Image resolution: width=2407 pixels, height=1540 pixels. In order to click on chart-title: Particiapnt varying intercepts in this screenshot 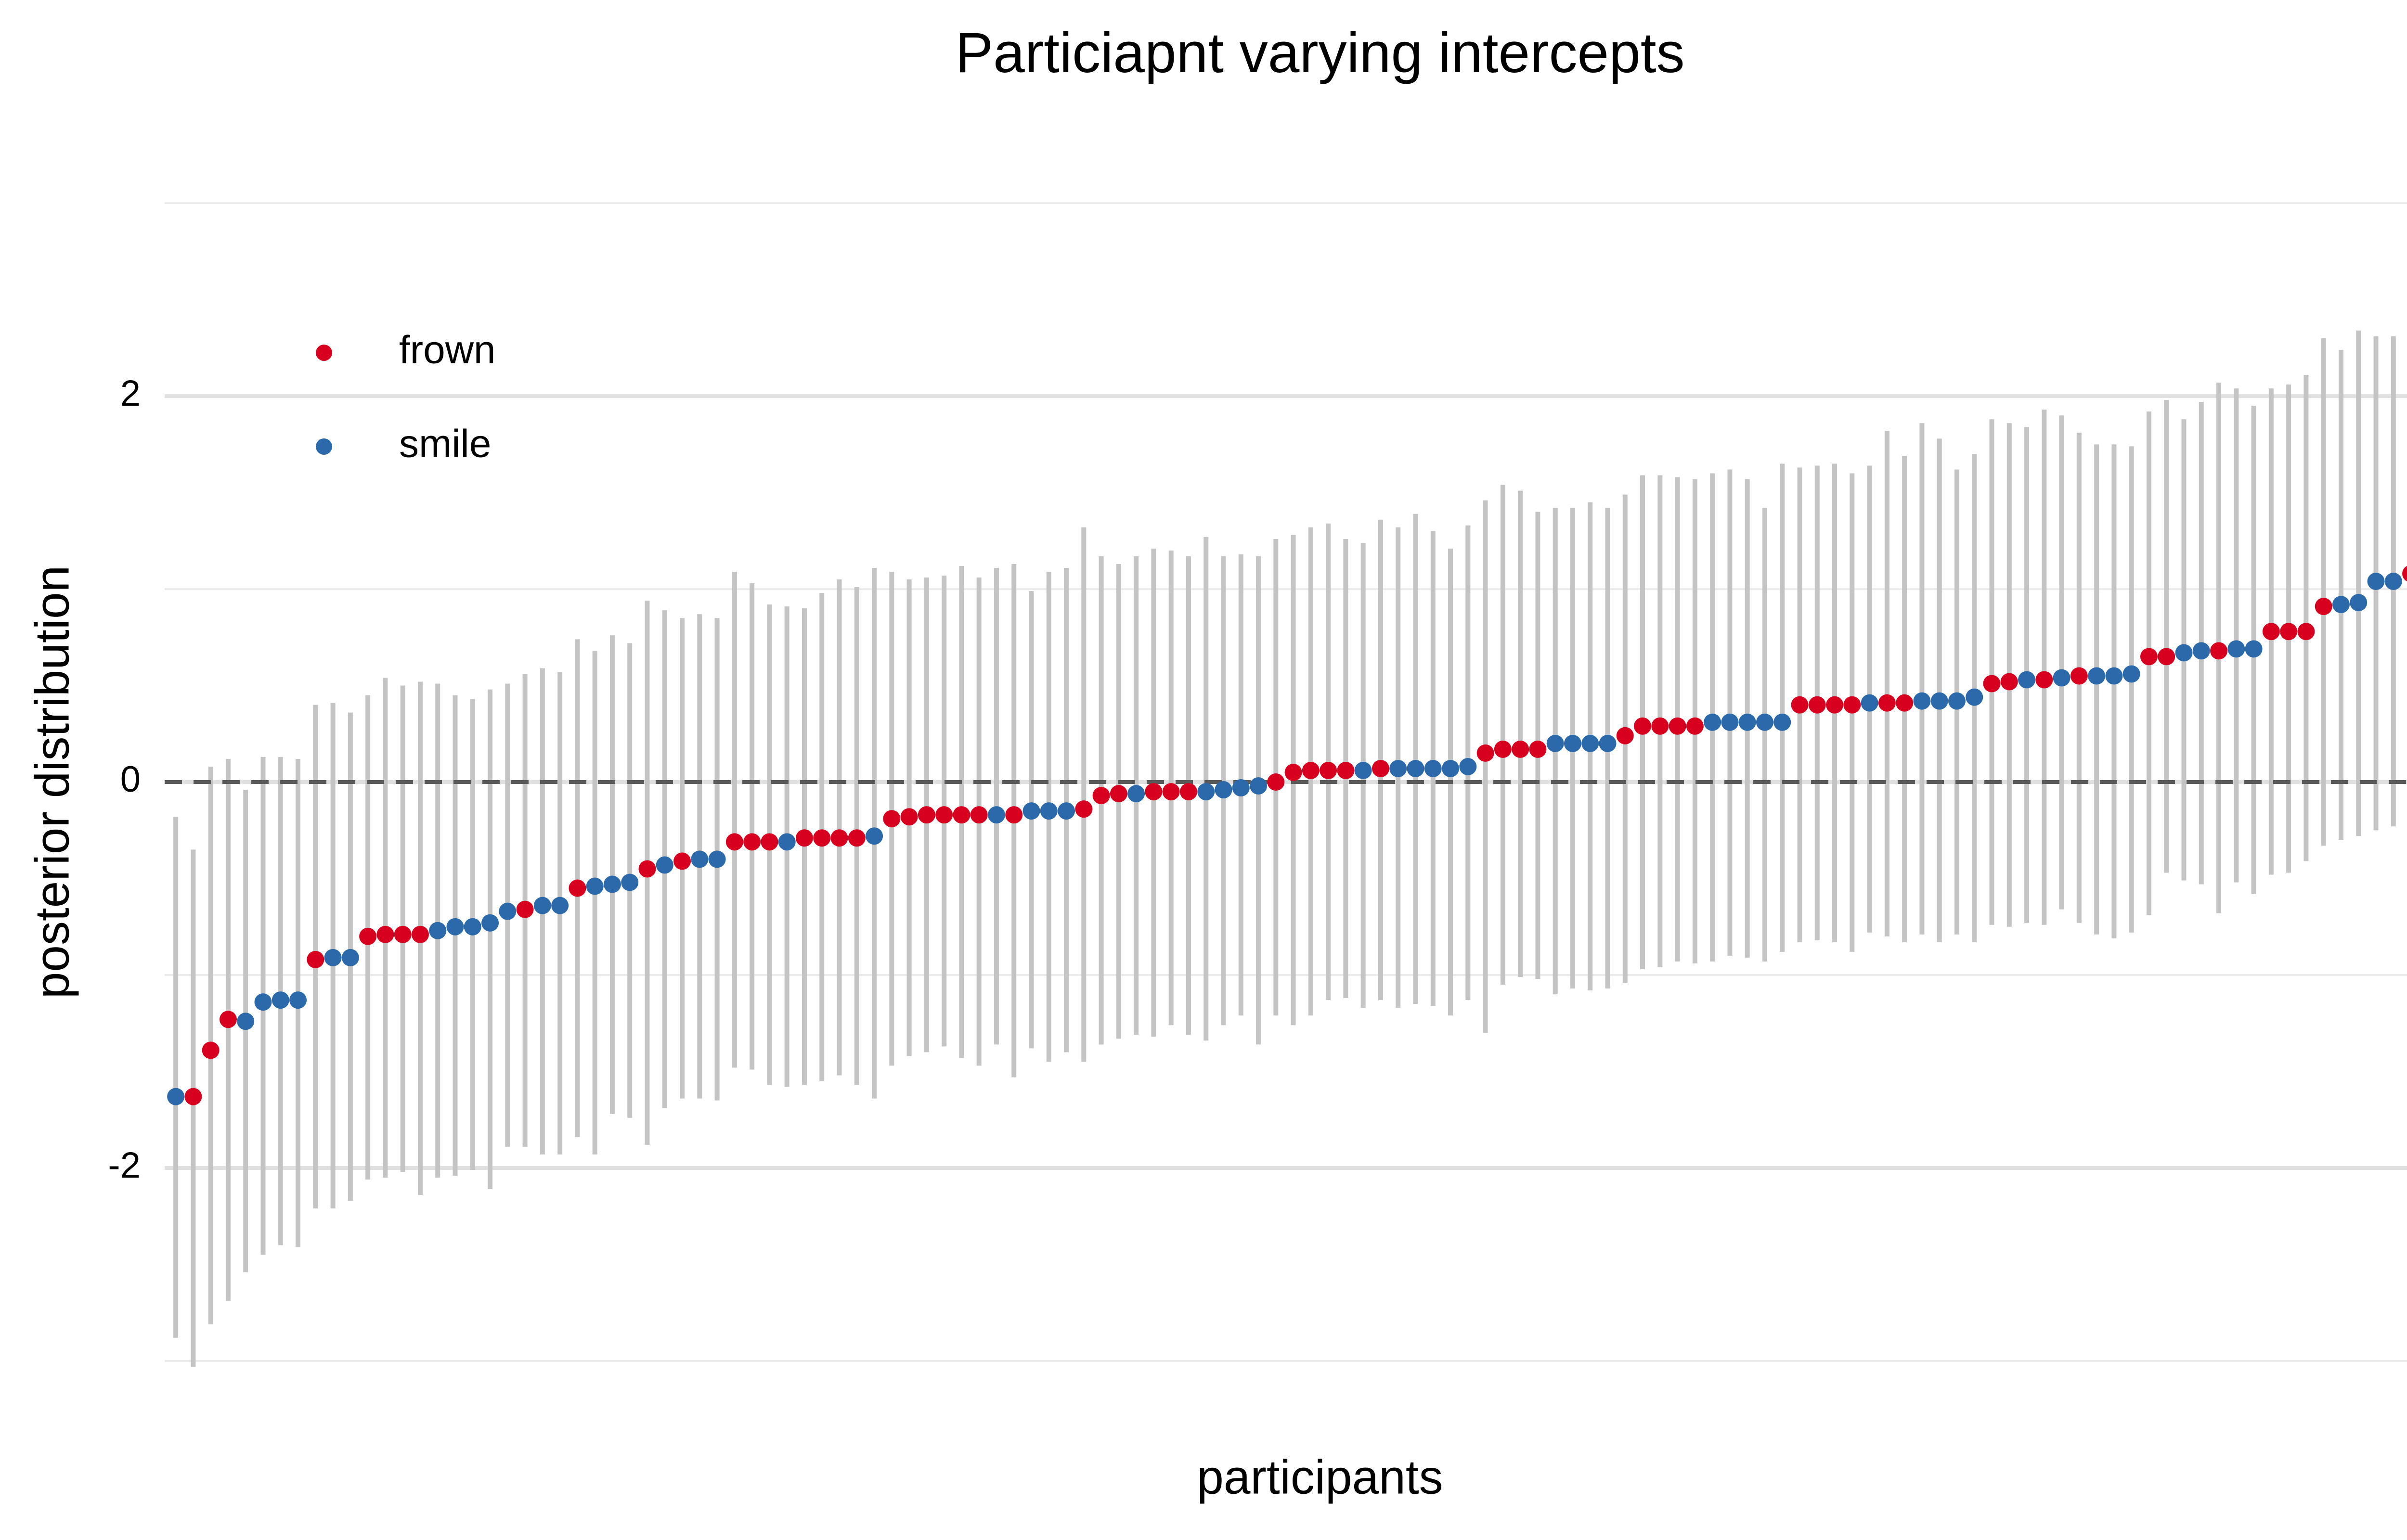, I will do `click(1319, 53)`.